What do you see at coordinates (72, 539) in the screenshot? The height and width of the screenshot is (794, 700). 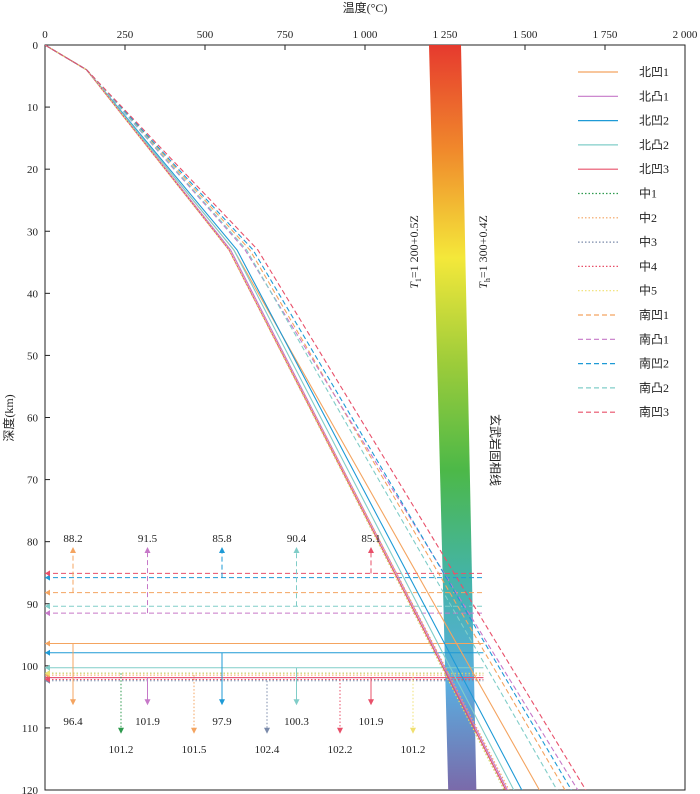 I see `lab-depth-value: 88.2` at bounding box center [72, 539].